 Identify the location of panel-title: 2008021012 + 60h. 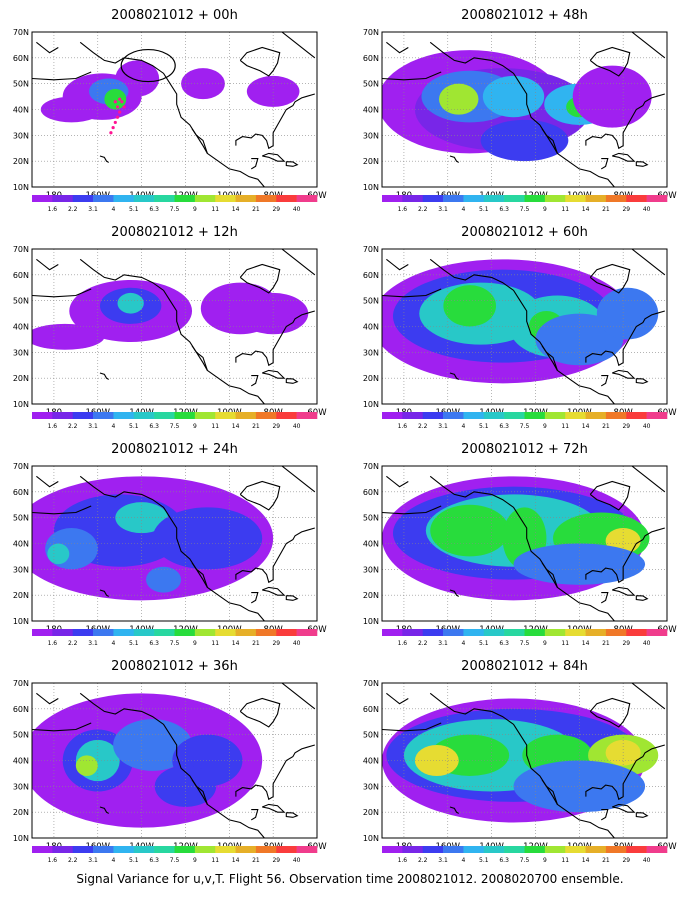
(524, 232).